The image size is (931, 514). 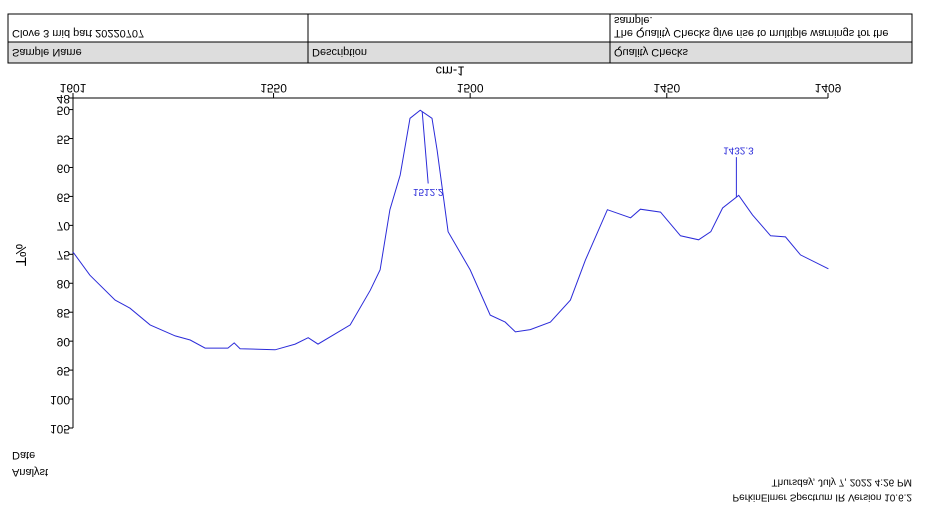 What do you see at coordinates (273, 88) in the screenshot?
I see `x-tick-label: 1550` at bounding box center [273, 88].